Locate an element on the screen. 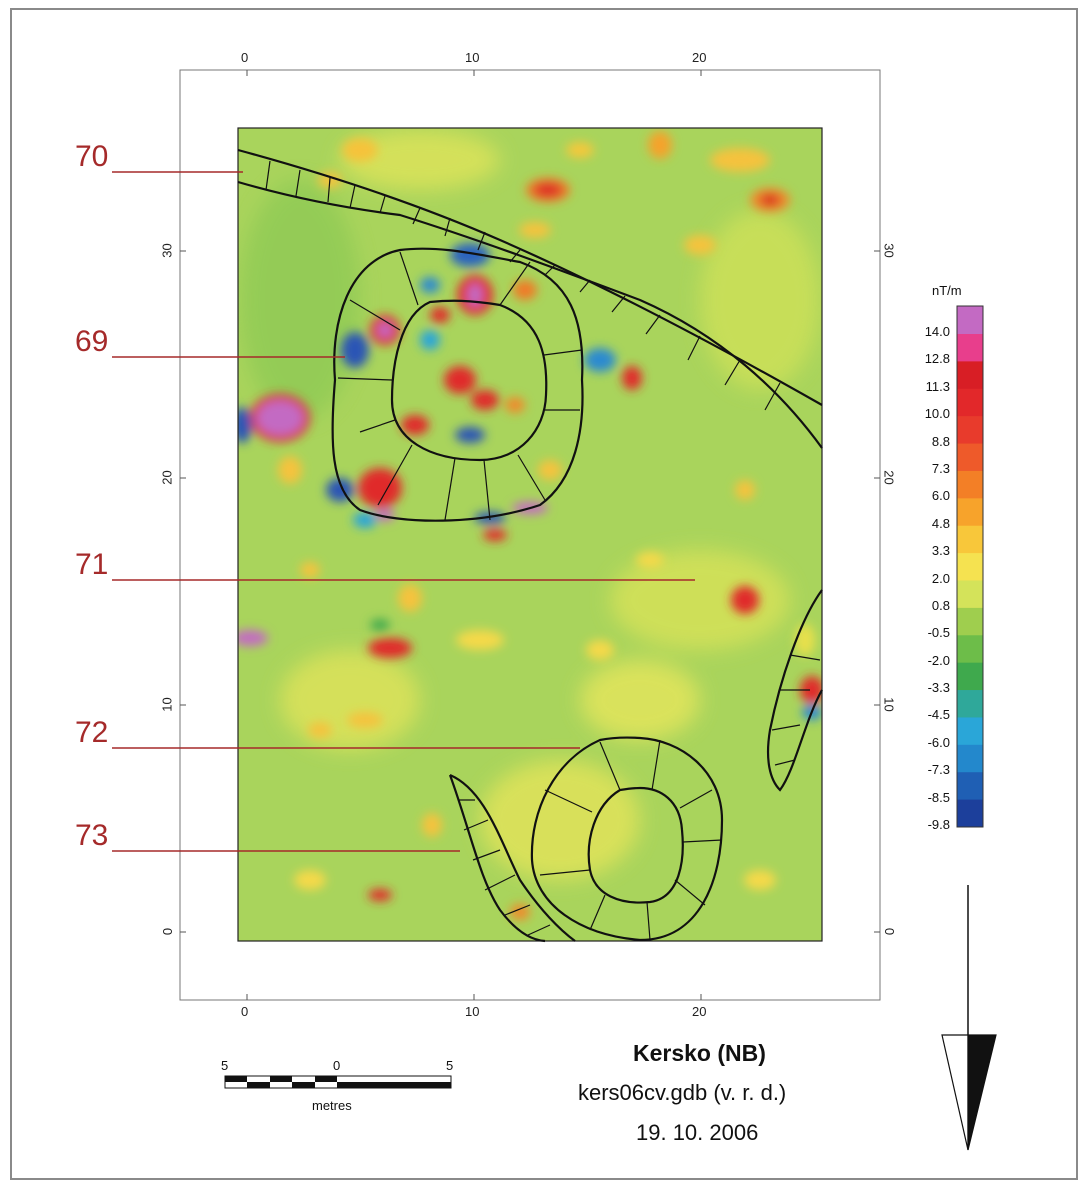  legend-color-bar is located at coordinates (970, 567).